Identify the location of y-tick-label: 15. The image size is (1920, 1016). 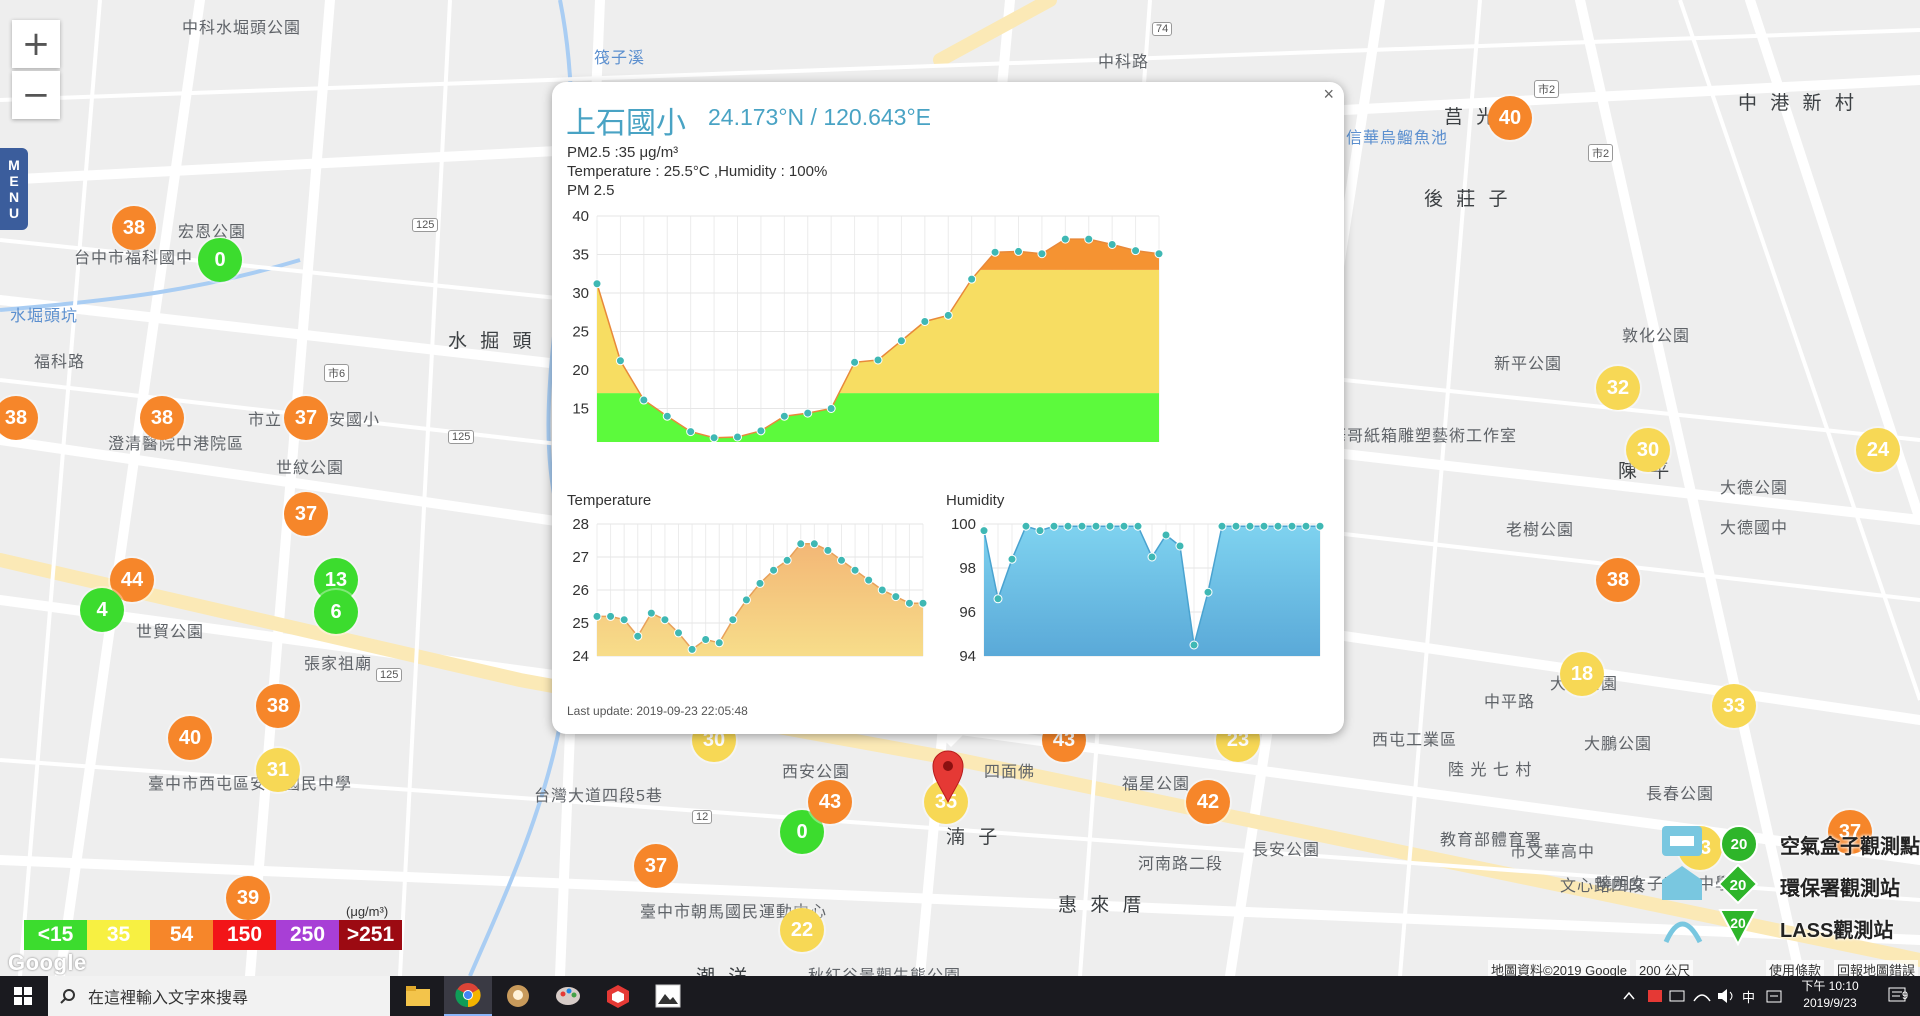
(580, 409).